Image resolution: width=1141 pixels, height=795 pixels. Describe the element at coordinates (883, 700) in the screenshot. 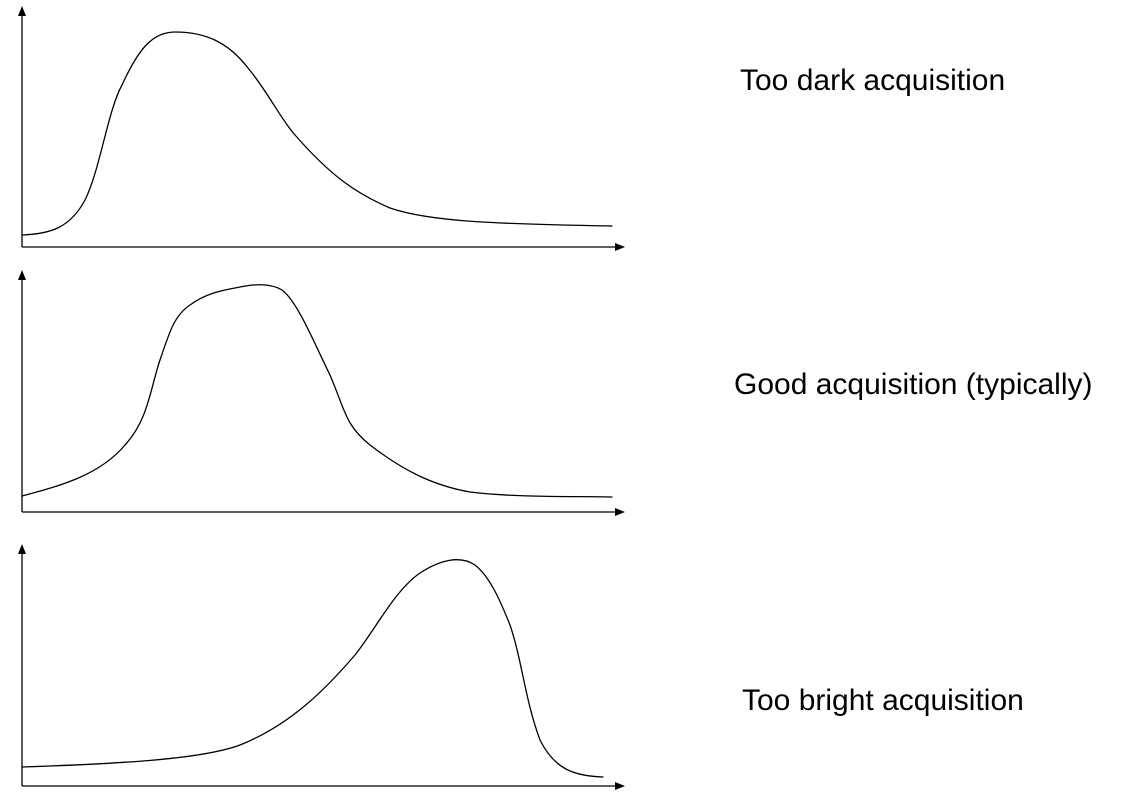

I see `panel-label: Too bright acquisition` at that location.